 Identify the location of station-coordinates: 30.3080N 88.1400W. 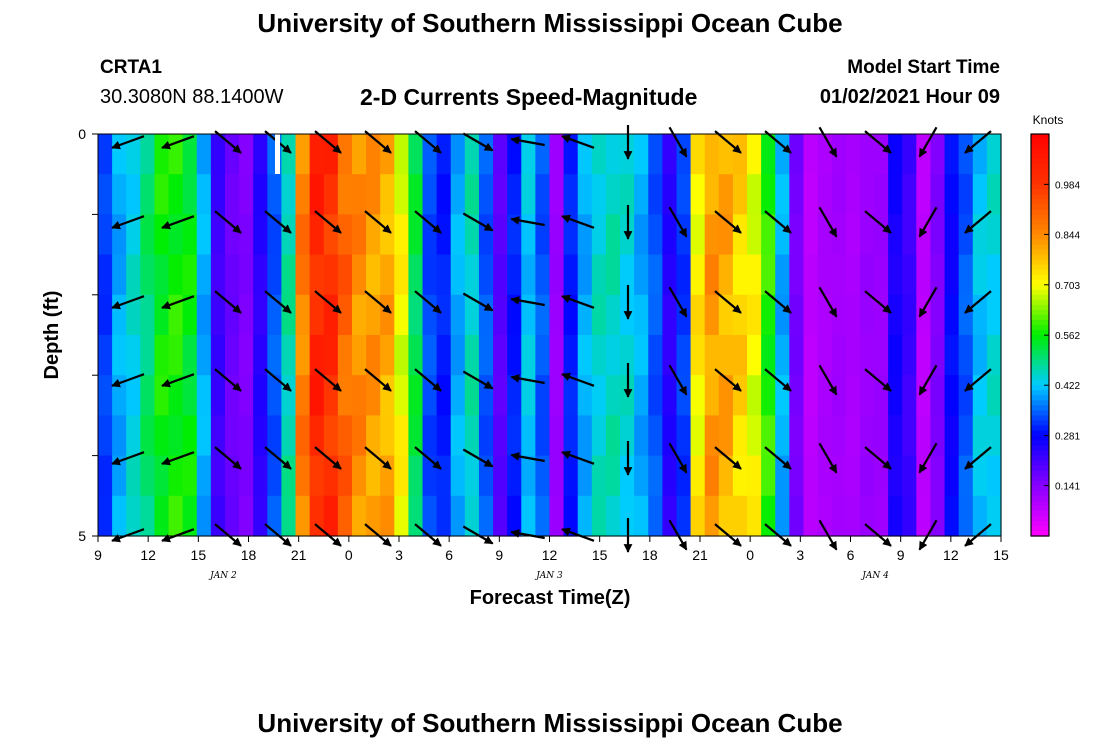
(192, 97).